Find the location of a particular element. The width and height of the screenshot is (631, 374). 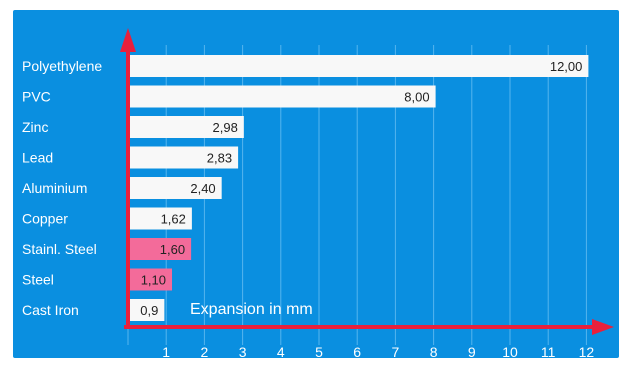

value-label: 2,83 is located at coordinates (219, 158).